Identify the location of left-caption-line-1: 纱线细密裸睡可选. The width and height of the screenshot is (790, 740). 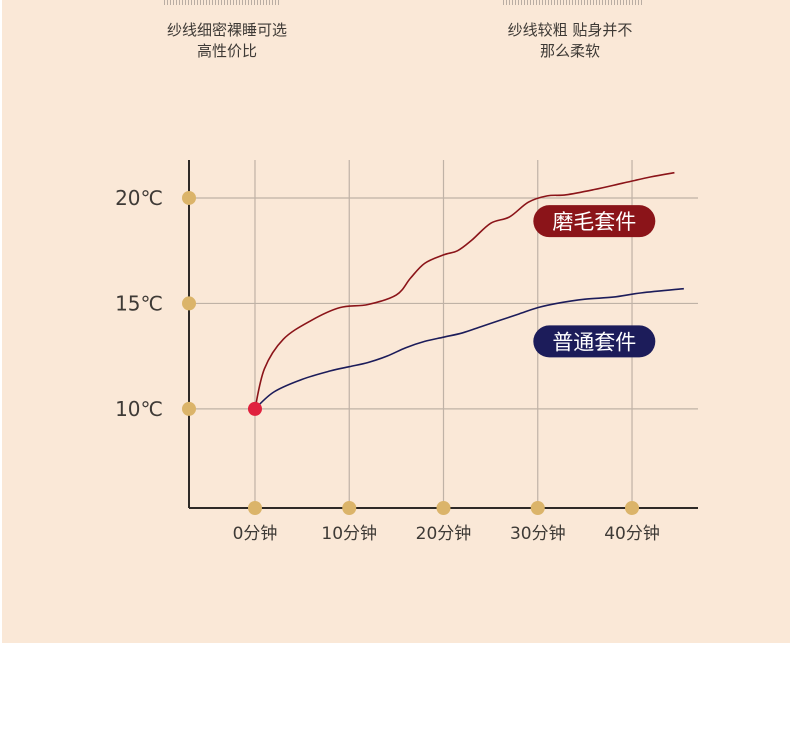
(226, 30).